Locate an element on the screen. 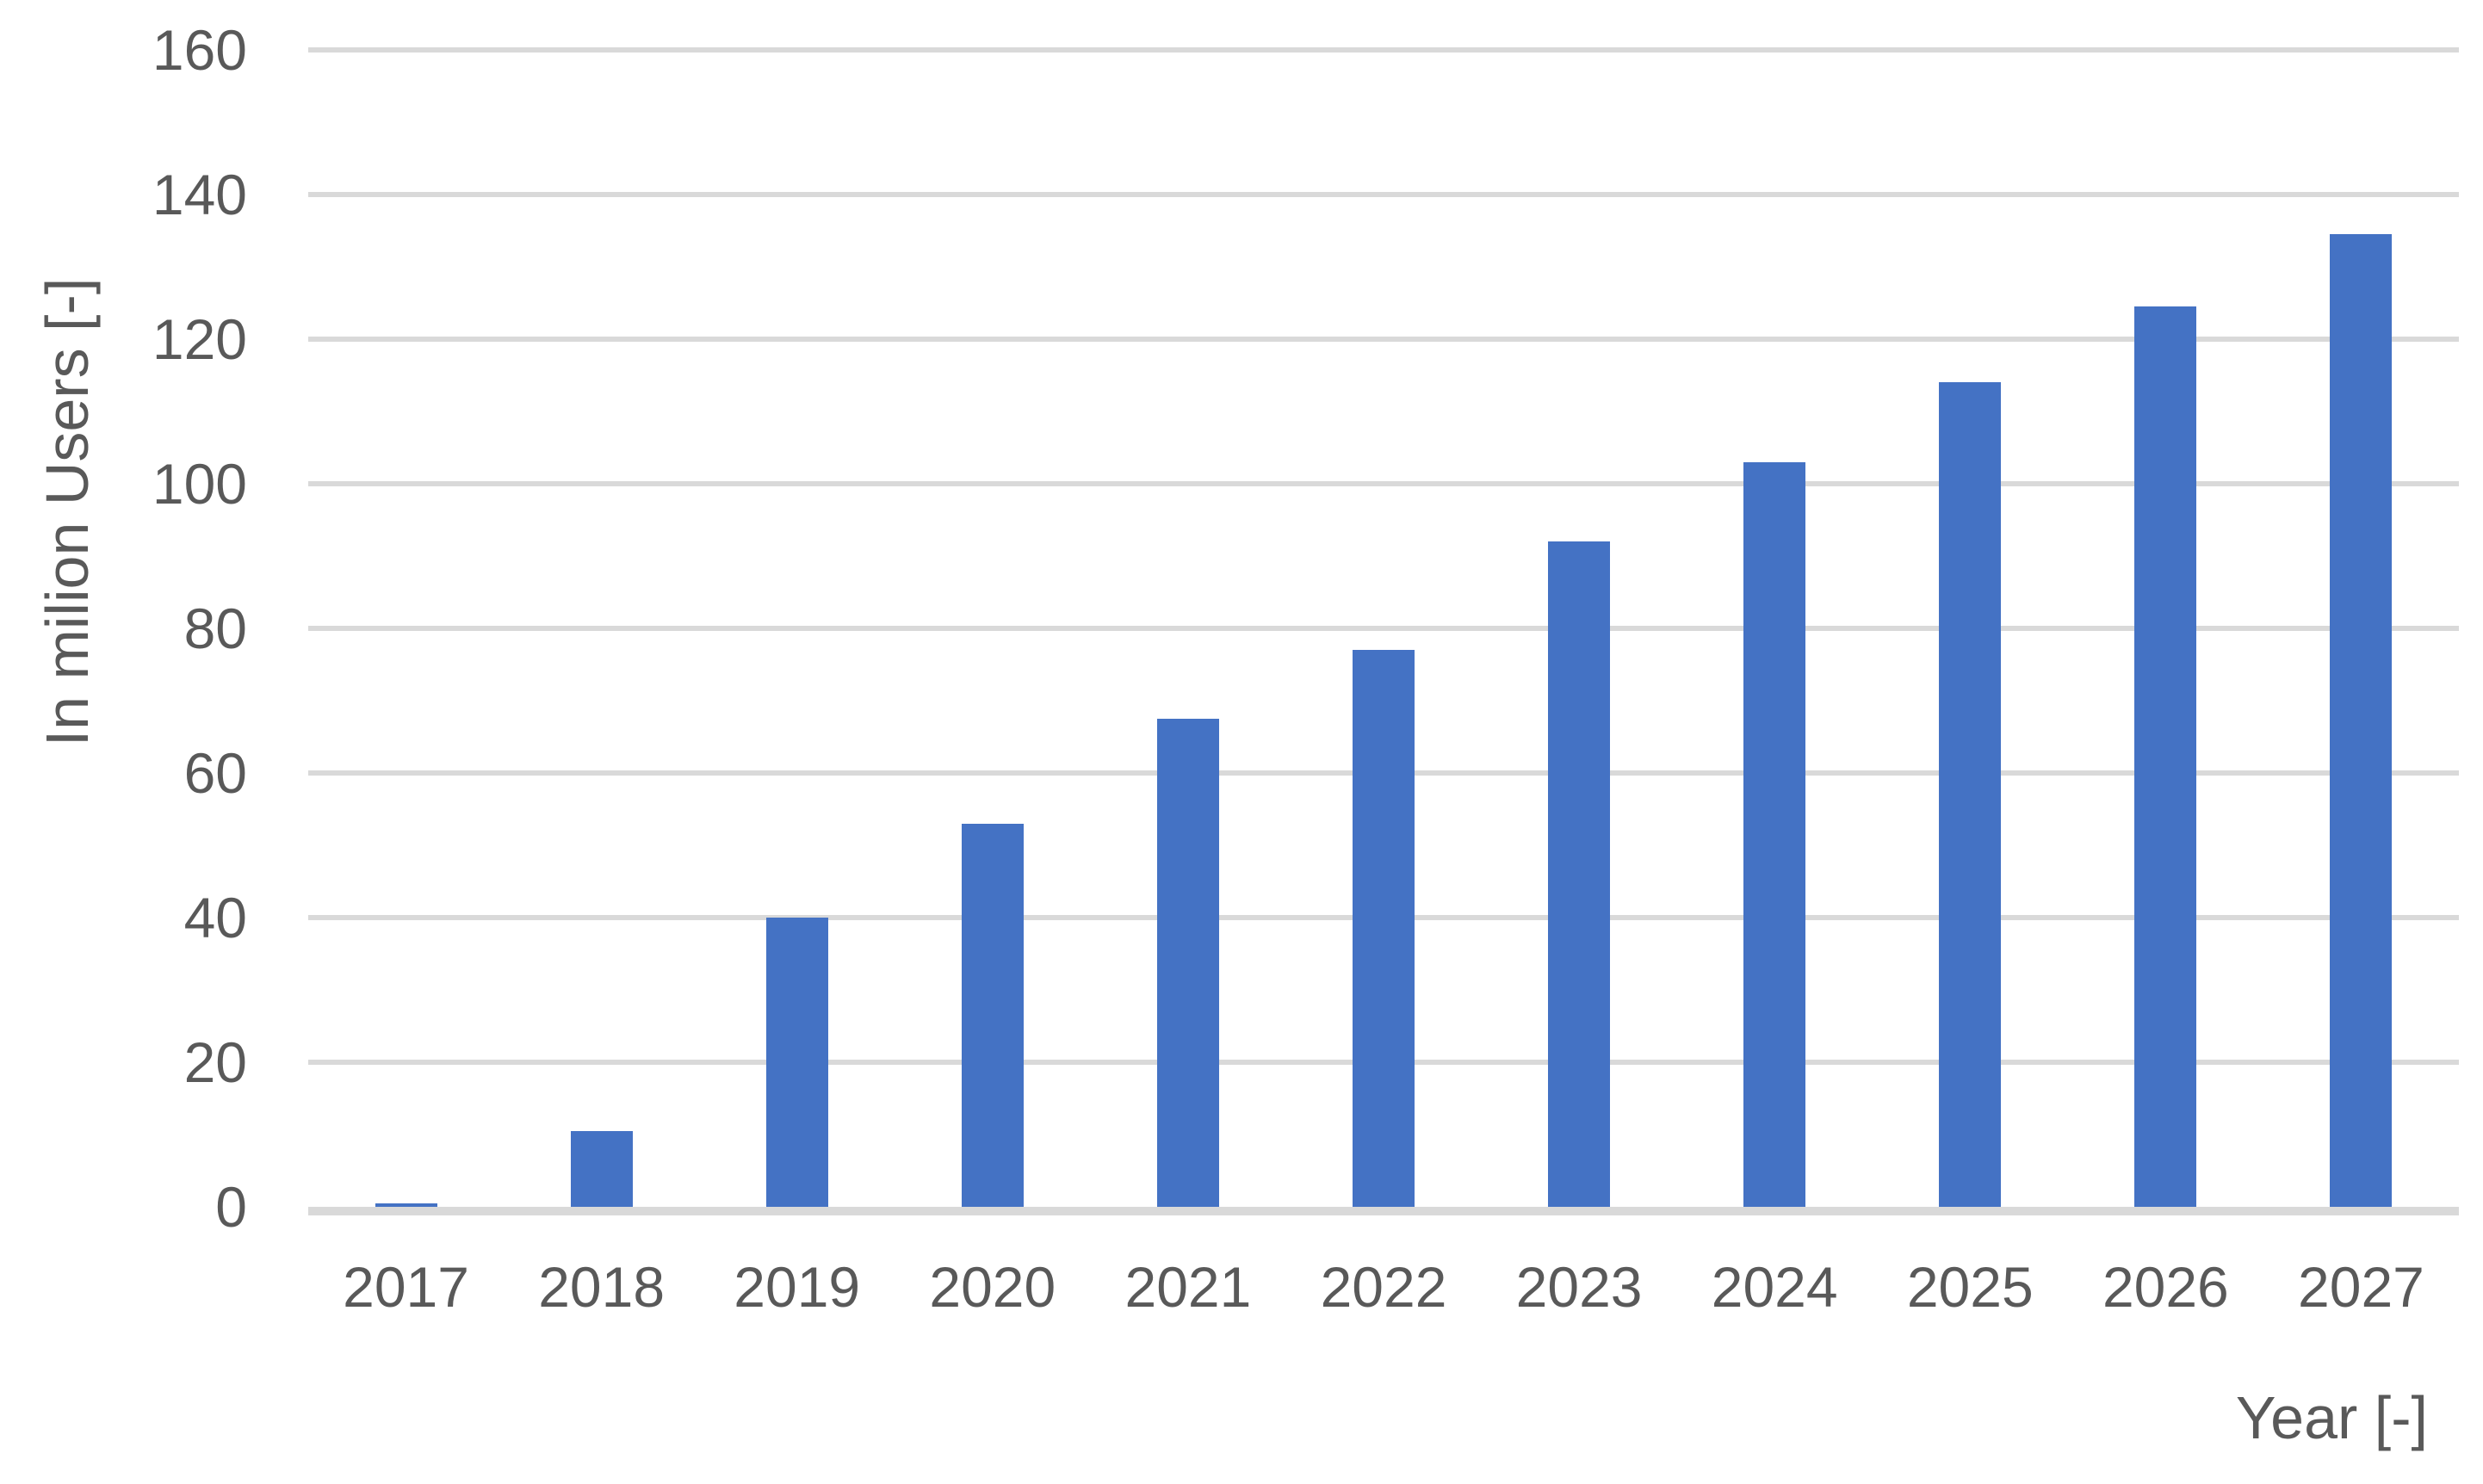 This screenshot has width=2483, height=1484. x-tick-2024: 2024 is located at coordinates (1774, 1287).